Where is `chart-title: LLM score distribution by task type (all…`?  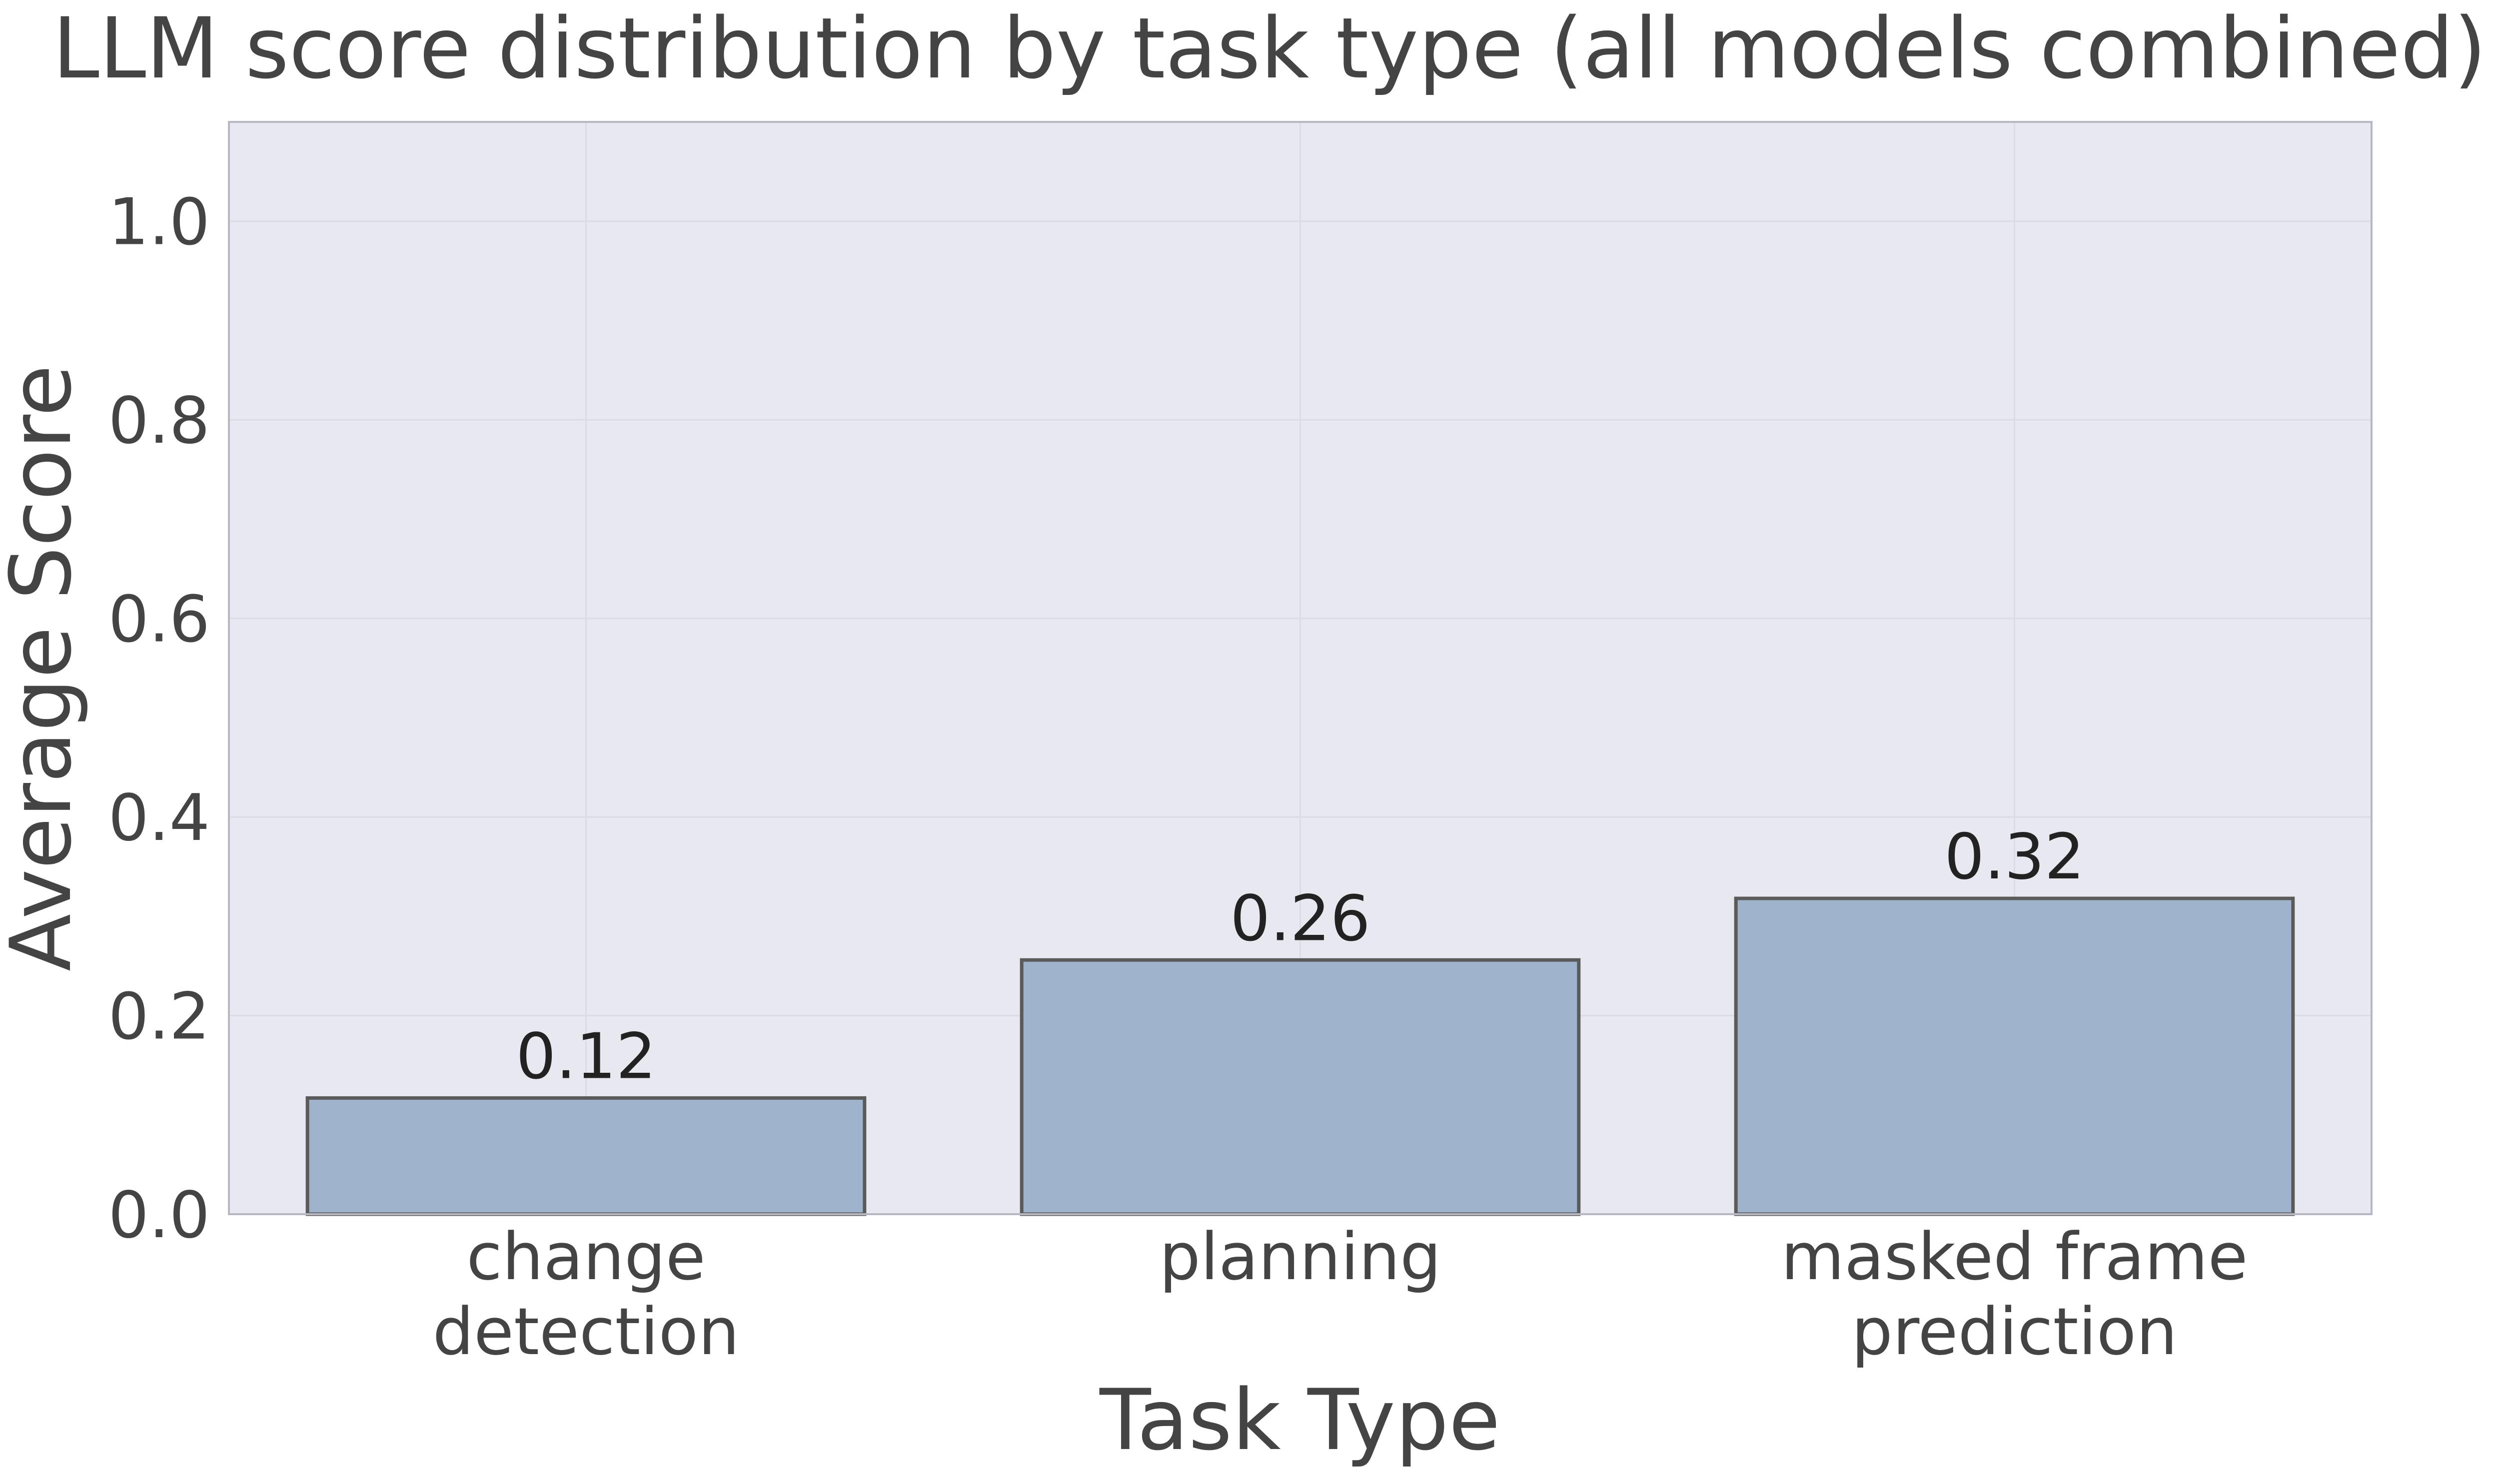 chart-title: LLM score distribution by task type (all… is located at coordinates (1269, 48).